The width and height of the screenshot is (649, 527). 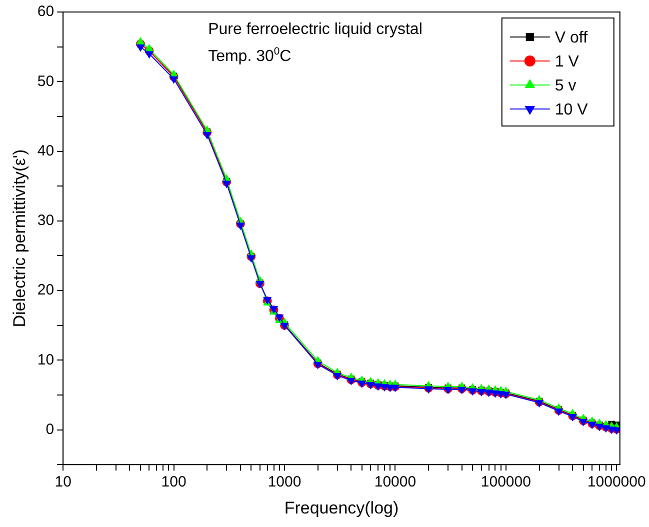 I want to click on y-tick-label: 0, so click(x=50, y=429).